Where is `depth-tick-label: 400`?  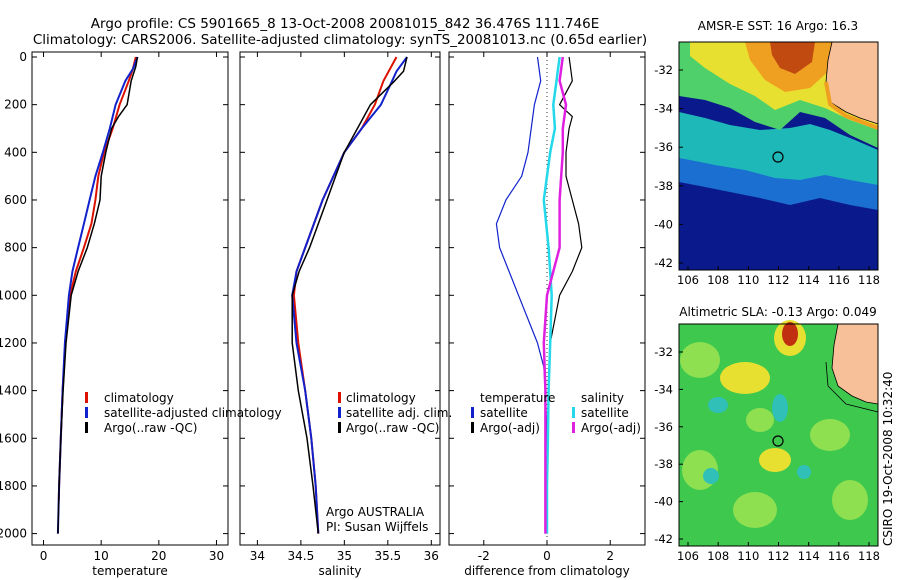
depth-tick-label: 400 is located at coordinates (15, 152).